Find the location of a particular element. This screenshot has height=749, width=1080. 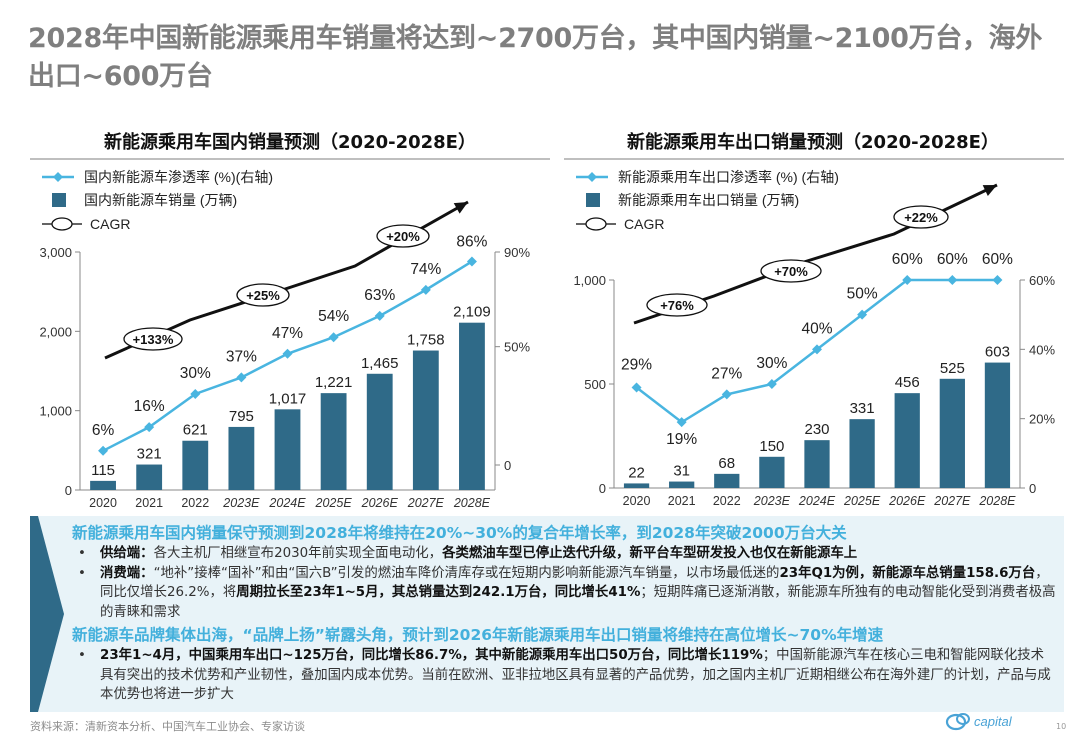

bar-domestic-2025E is located at coordinates (333, 441).